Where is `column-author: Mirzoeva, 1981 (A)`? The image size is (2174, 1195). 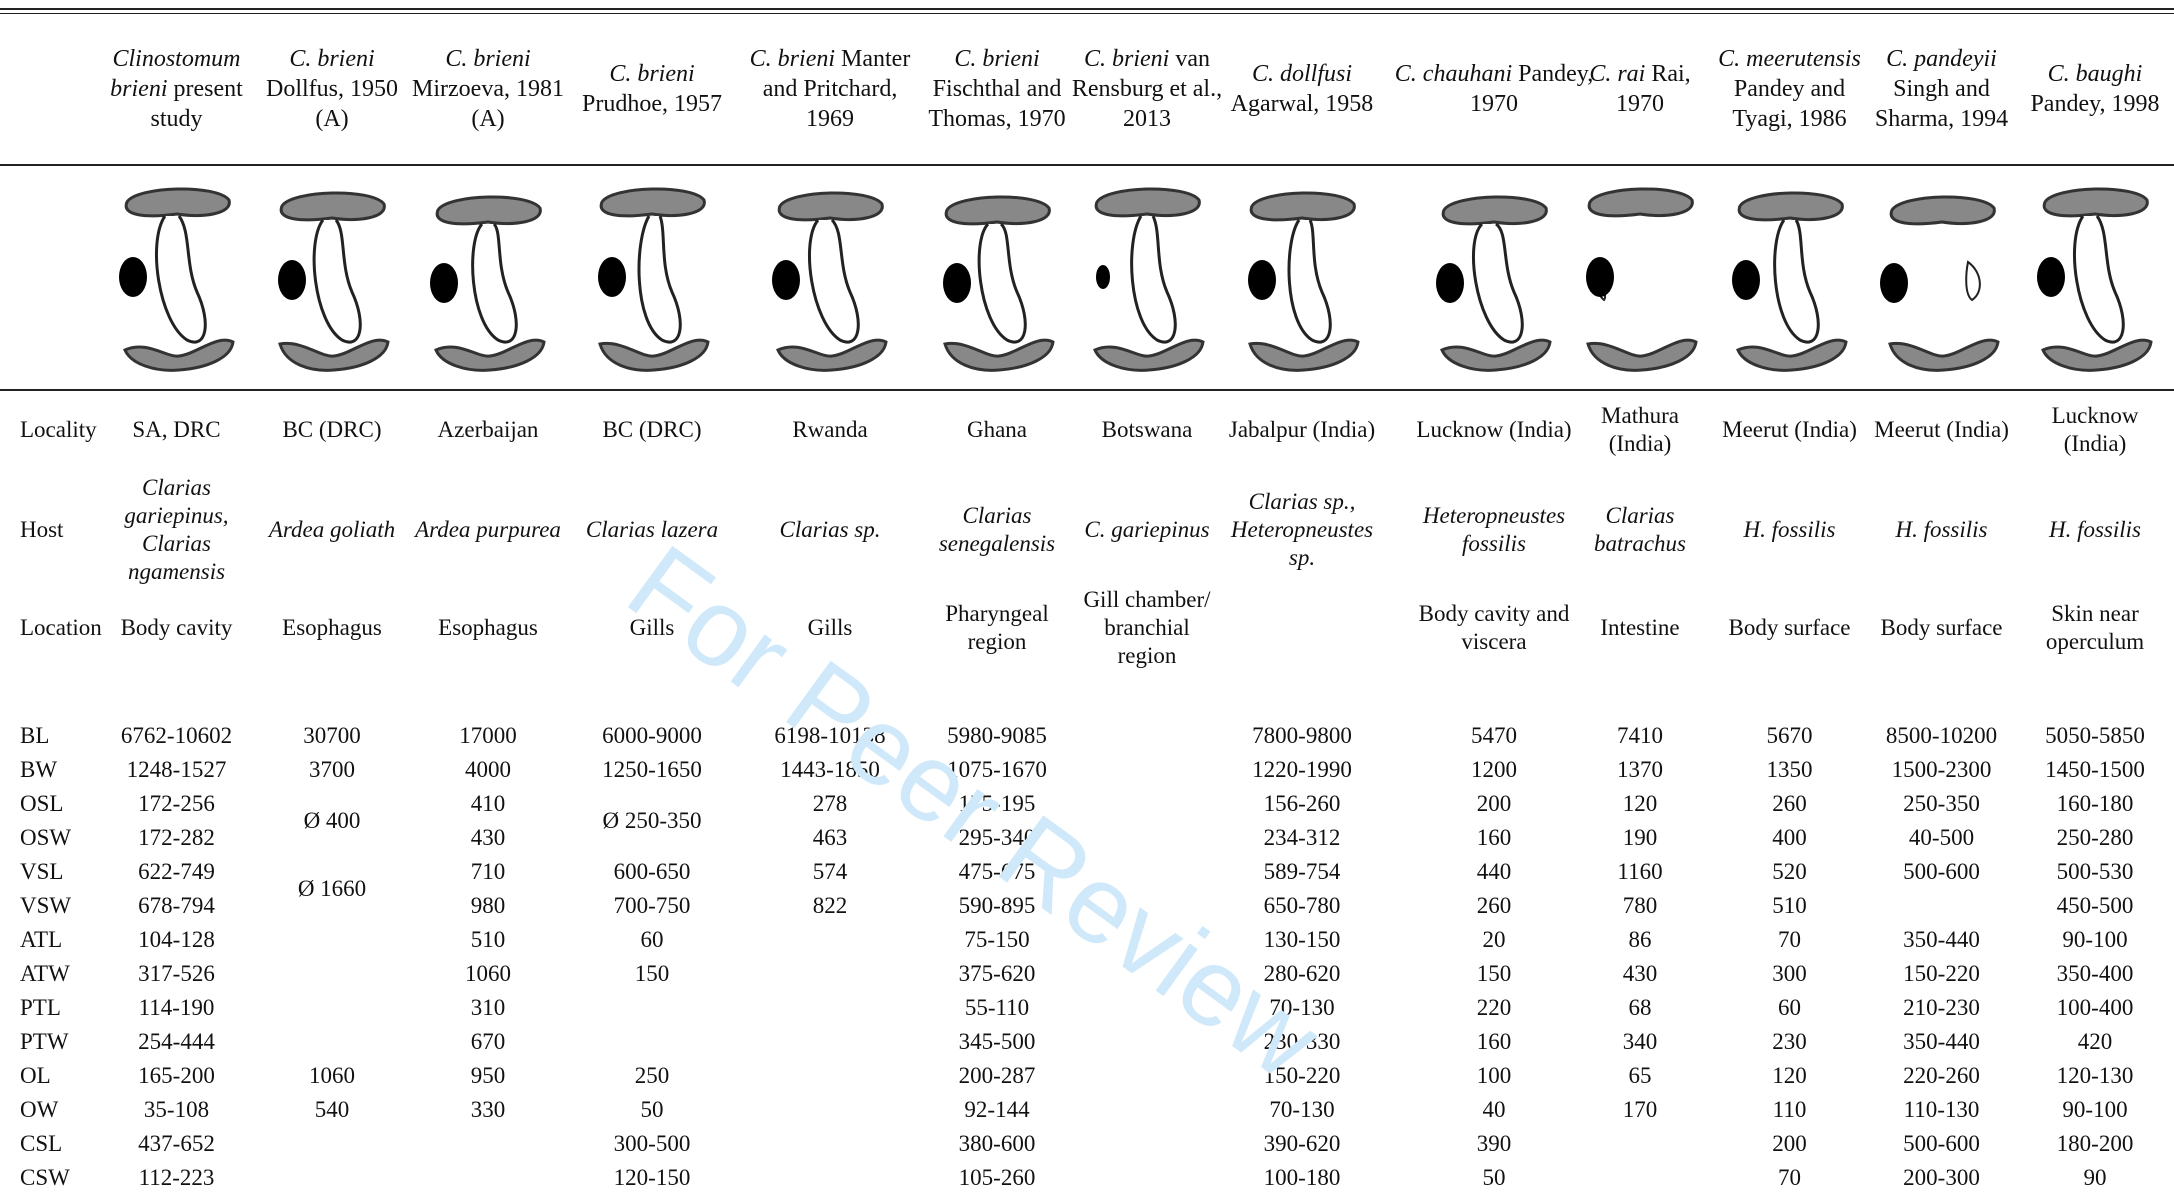
column-author: Mirzoeva, 1981 (A) is located at coordinates (488, 104).